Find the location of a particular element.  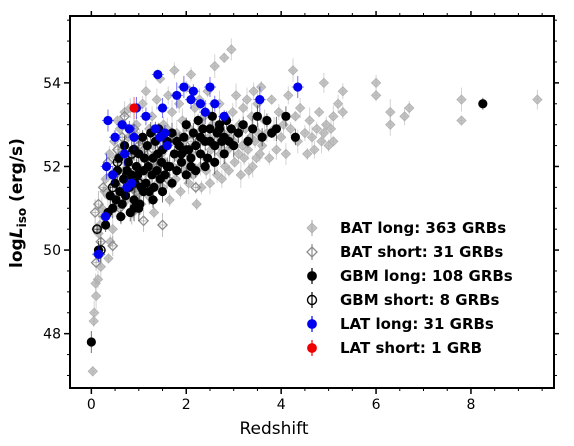

y-tick-label: 48 is located at coordinates (52, 335).